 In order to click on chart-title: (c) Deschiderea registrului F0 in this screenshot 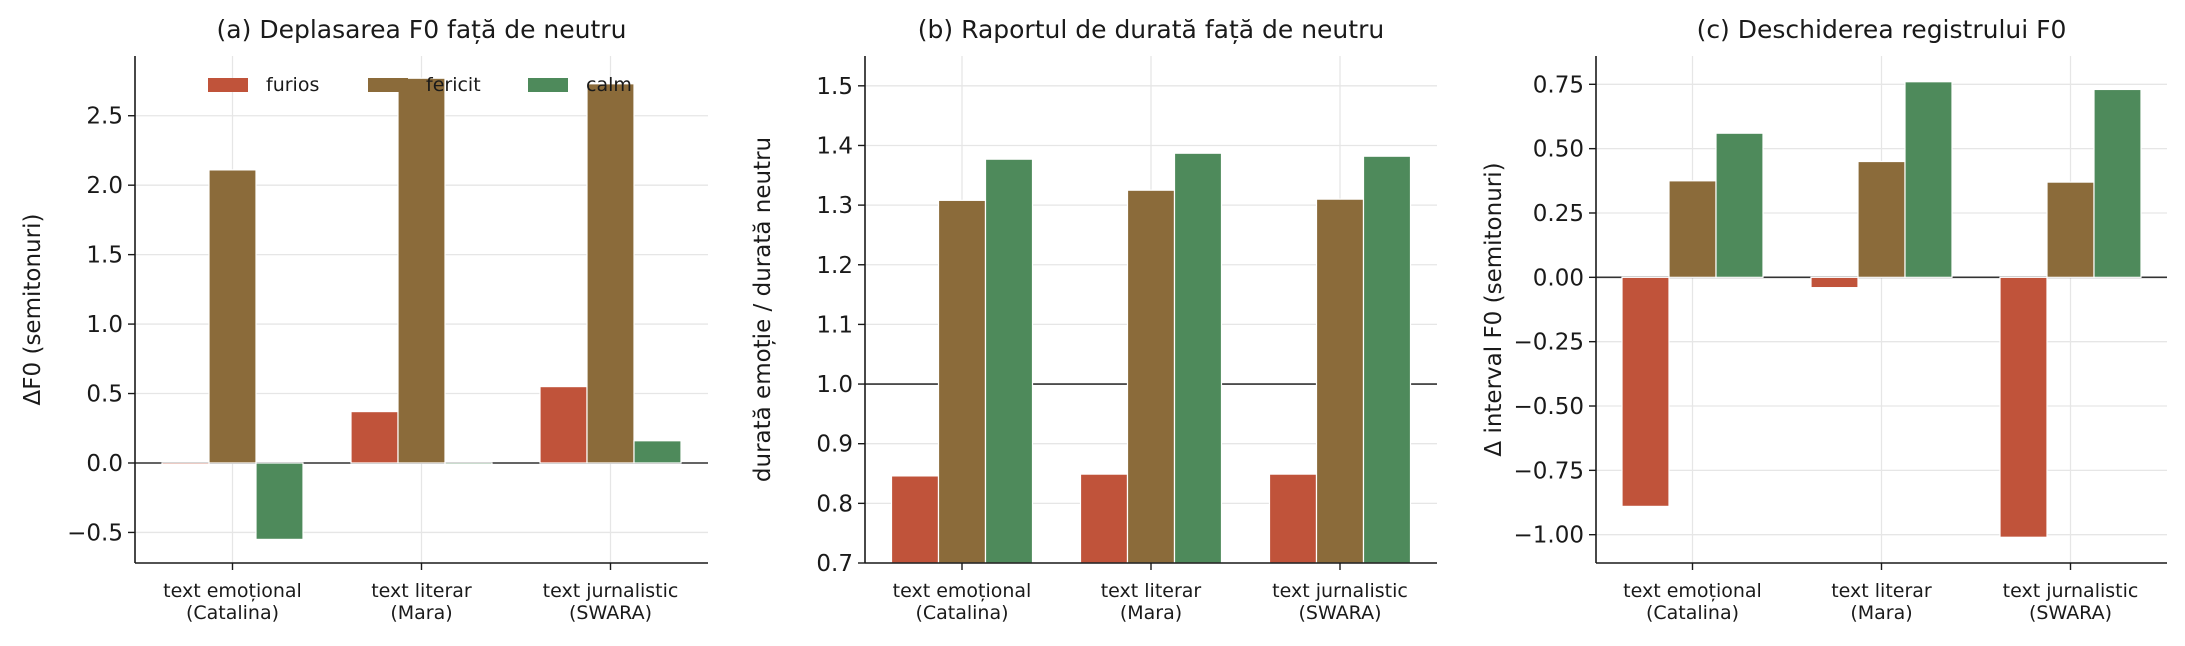, I will do `click(1882, 29)`.